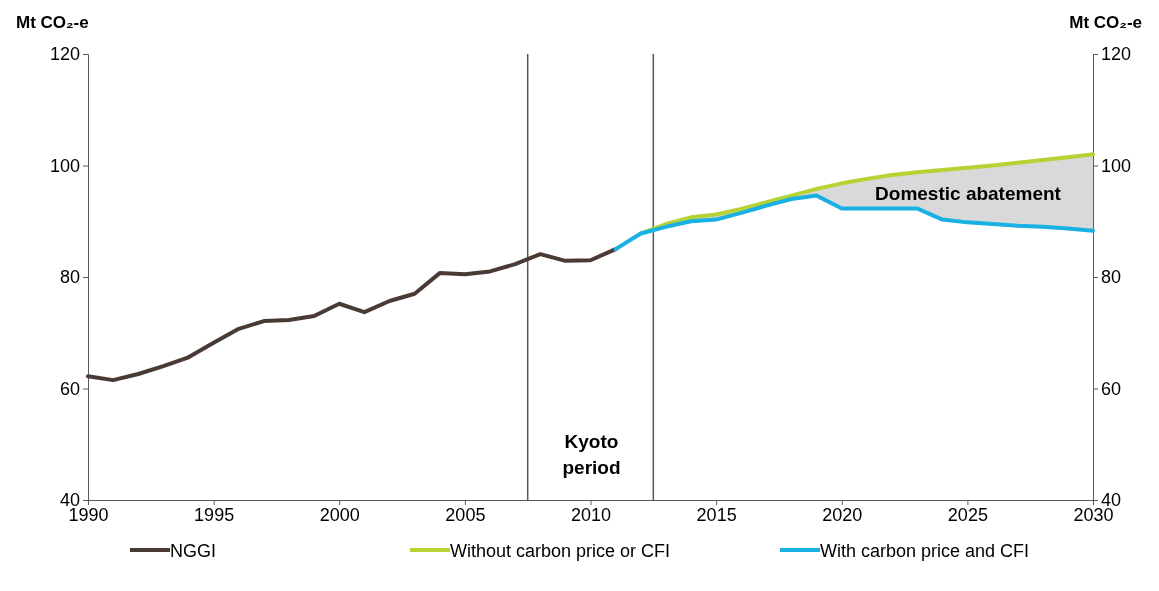 The height and width of the screenshot is (591, 1159). I want to click on x-tick-label: 2020, so click(842, 514).